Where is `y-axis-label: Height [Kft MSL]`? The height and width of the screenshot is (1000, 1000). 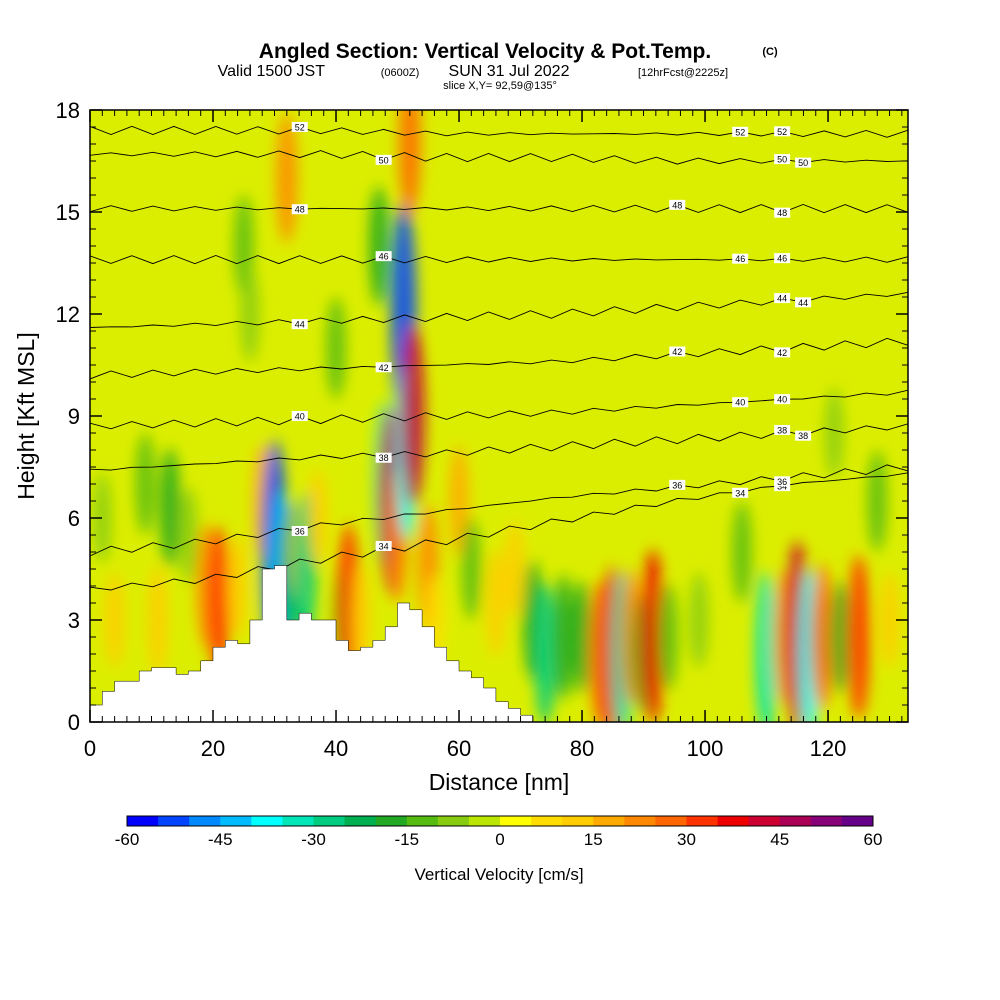
y-axis-label: Height [Kft MSL] is located at coordinates (26, 415).